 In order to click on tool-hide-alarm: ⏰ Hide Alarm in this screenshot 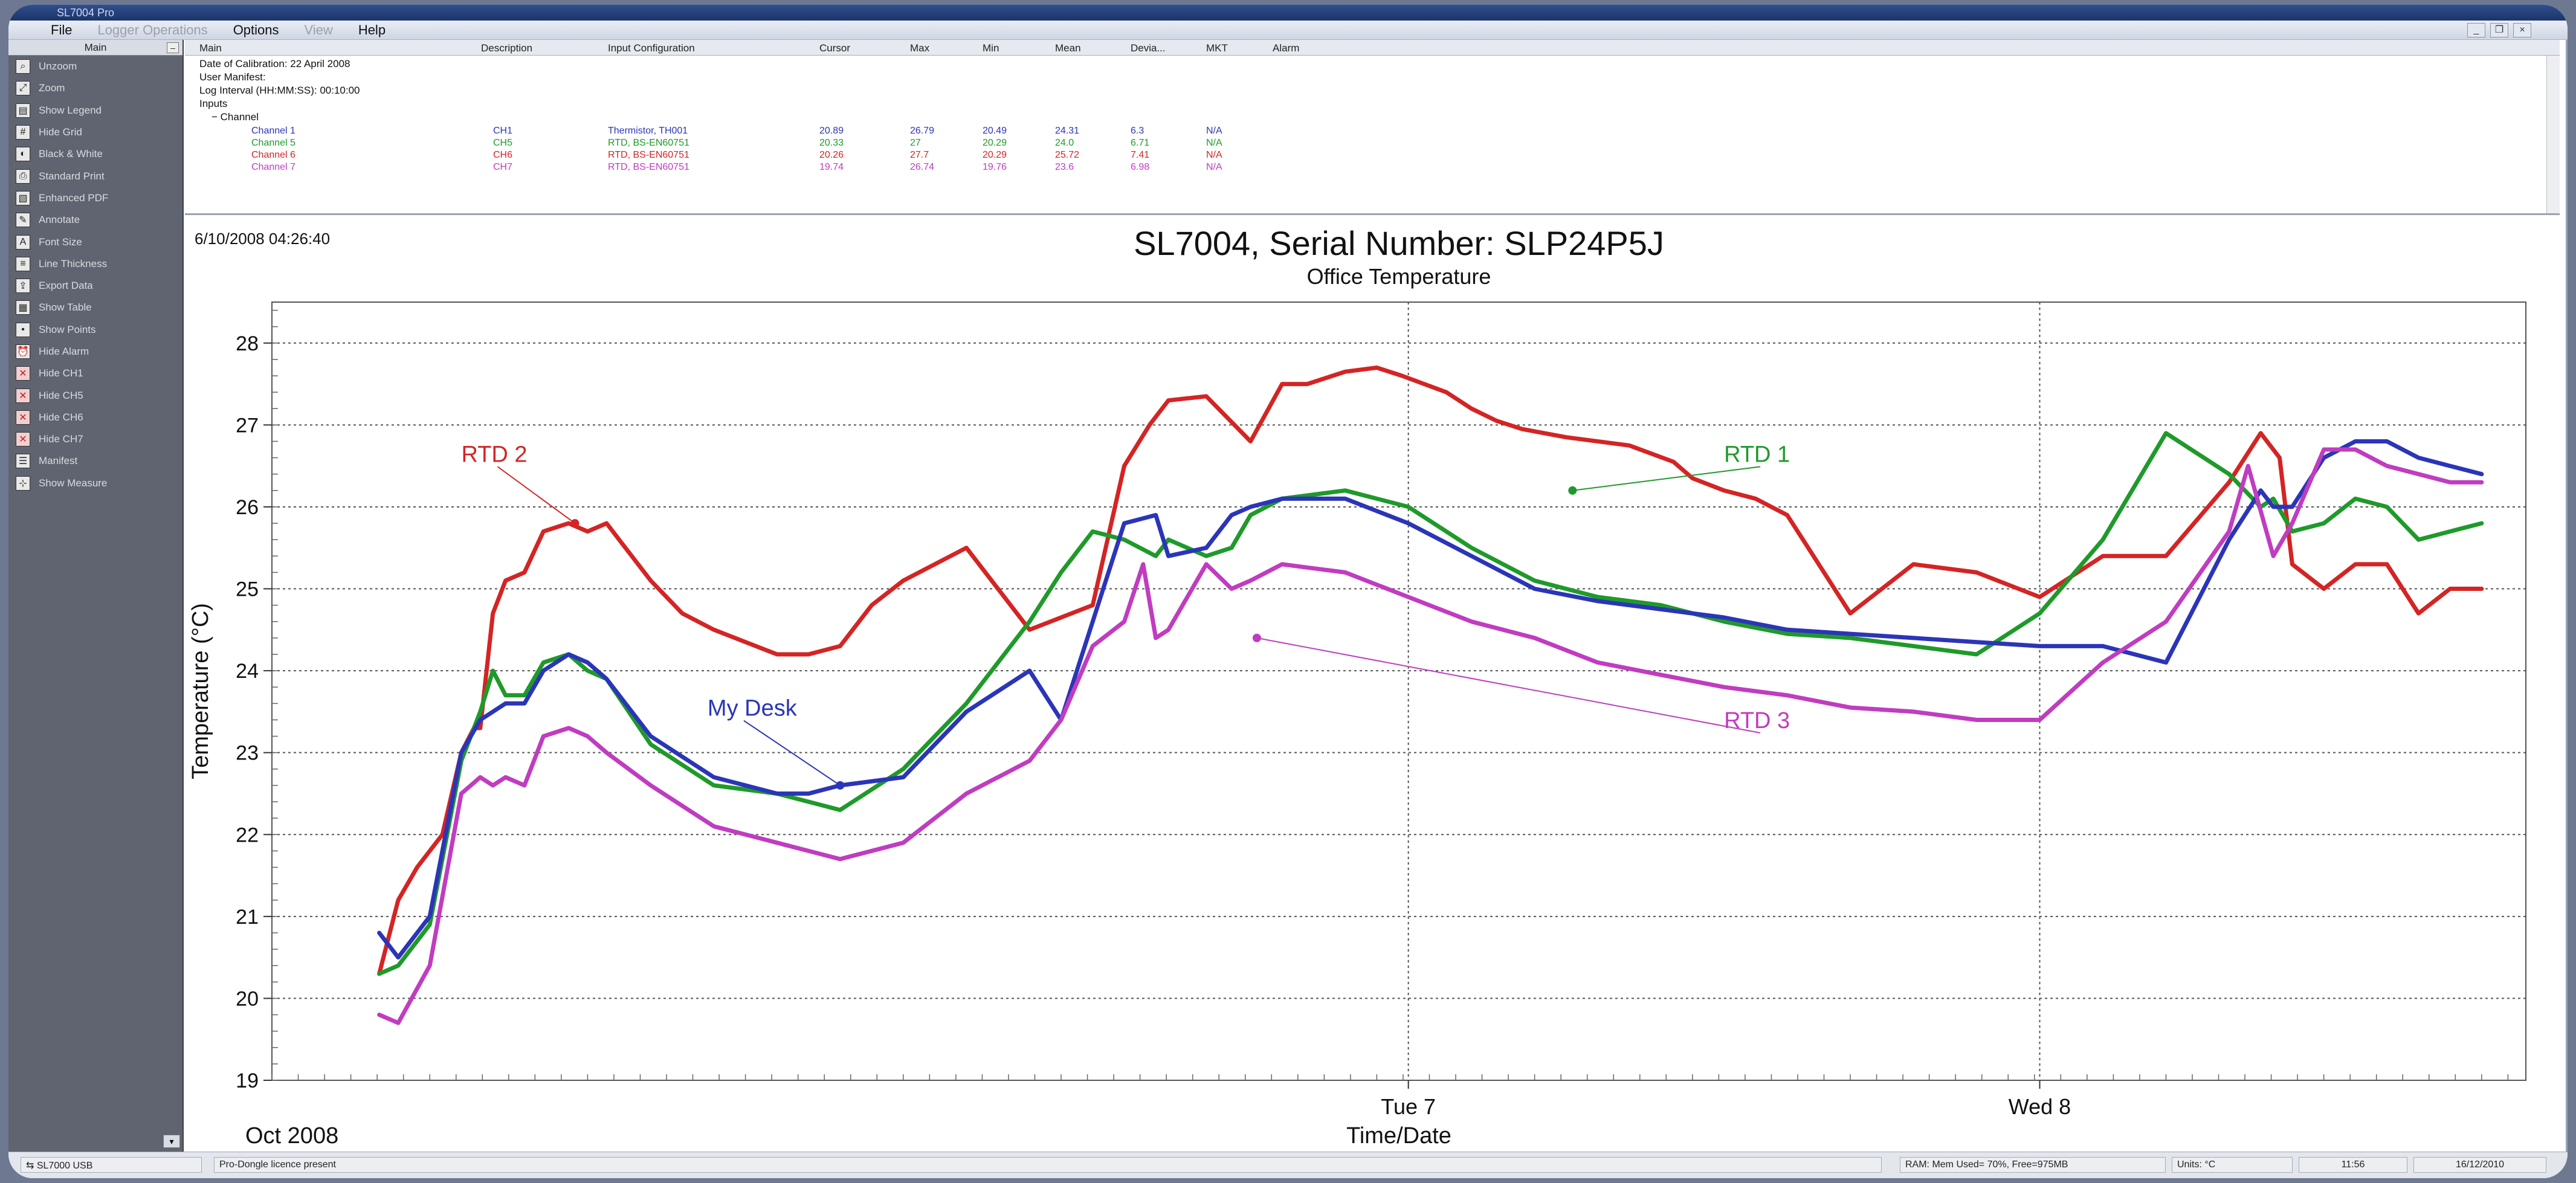, I will do `click(95, 352)`.